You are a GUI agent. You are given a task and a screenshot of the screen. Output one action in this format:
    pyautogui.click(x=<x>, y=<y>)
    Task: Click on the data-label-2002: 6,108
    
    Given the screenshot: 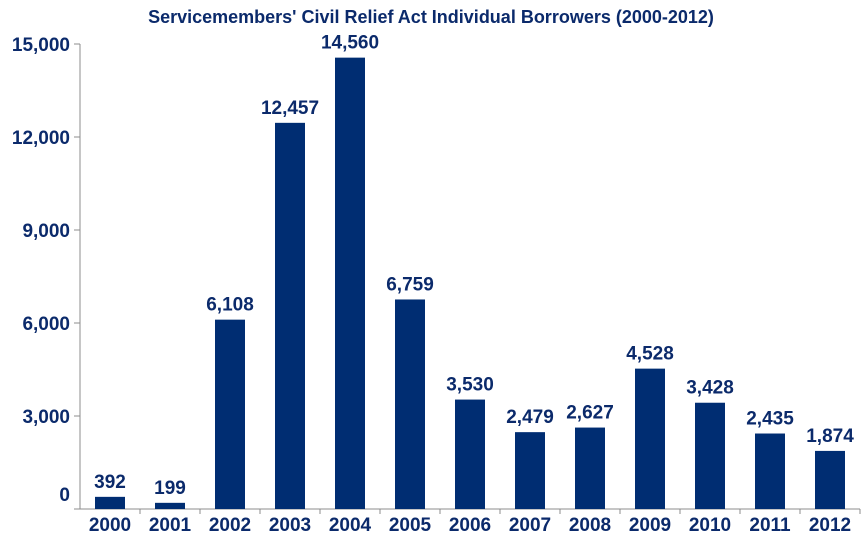 What is the action you would take?
    pyautogui.click(x=230, y=305)
    